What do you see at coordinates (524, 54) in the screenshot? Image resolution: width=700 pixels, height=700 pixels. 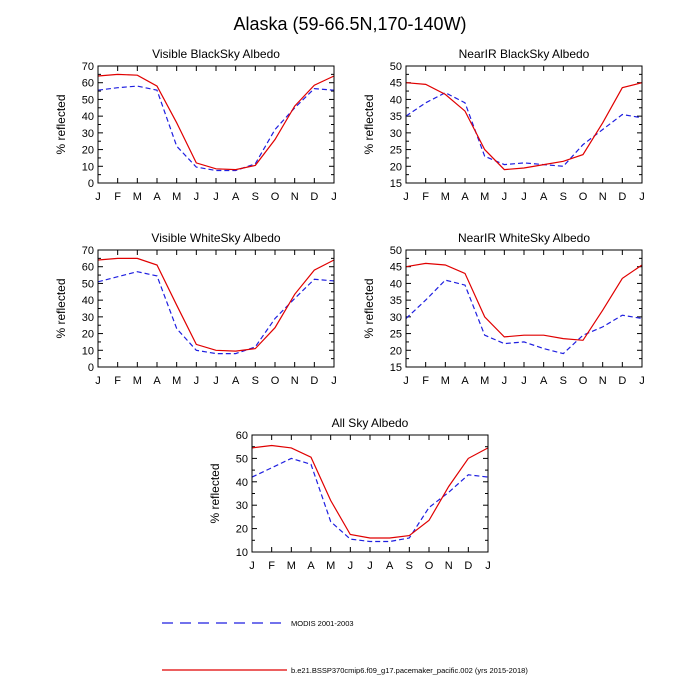 I see `chart-title: NearIR BlackSky Albedo` at bounding box center [524, 54].